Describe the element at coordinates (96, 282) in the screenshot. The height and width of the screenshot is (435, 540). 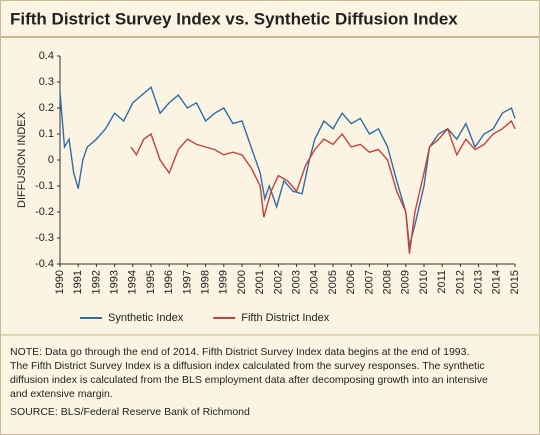
I see `x-tick-label: 1992` at that location.